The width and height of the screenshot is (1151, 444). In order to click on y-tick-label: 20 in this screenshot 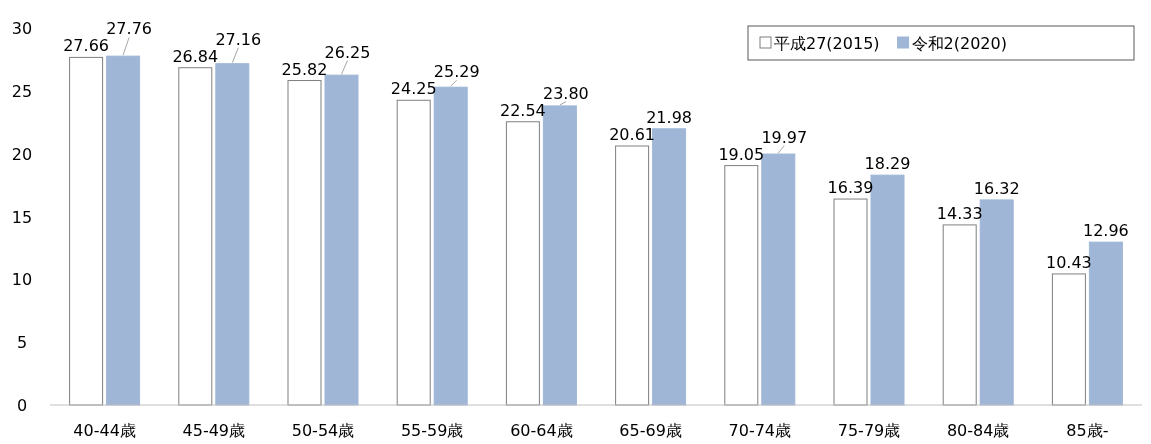, I will do `click(22, 154)`.